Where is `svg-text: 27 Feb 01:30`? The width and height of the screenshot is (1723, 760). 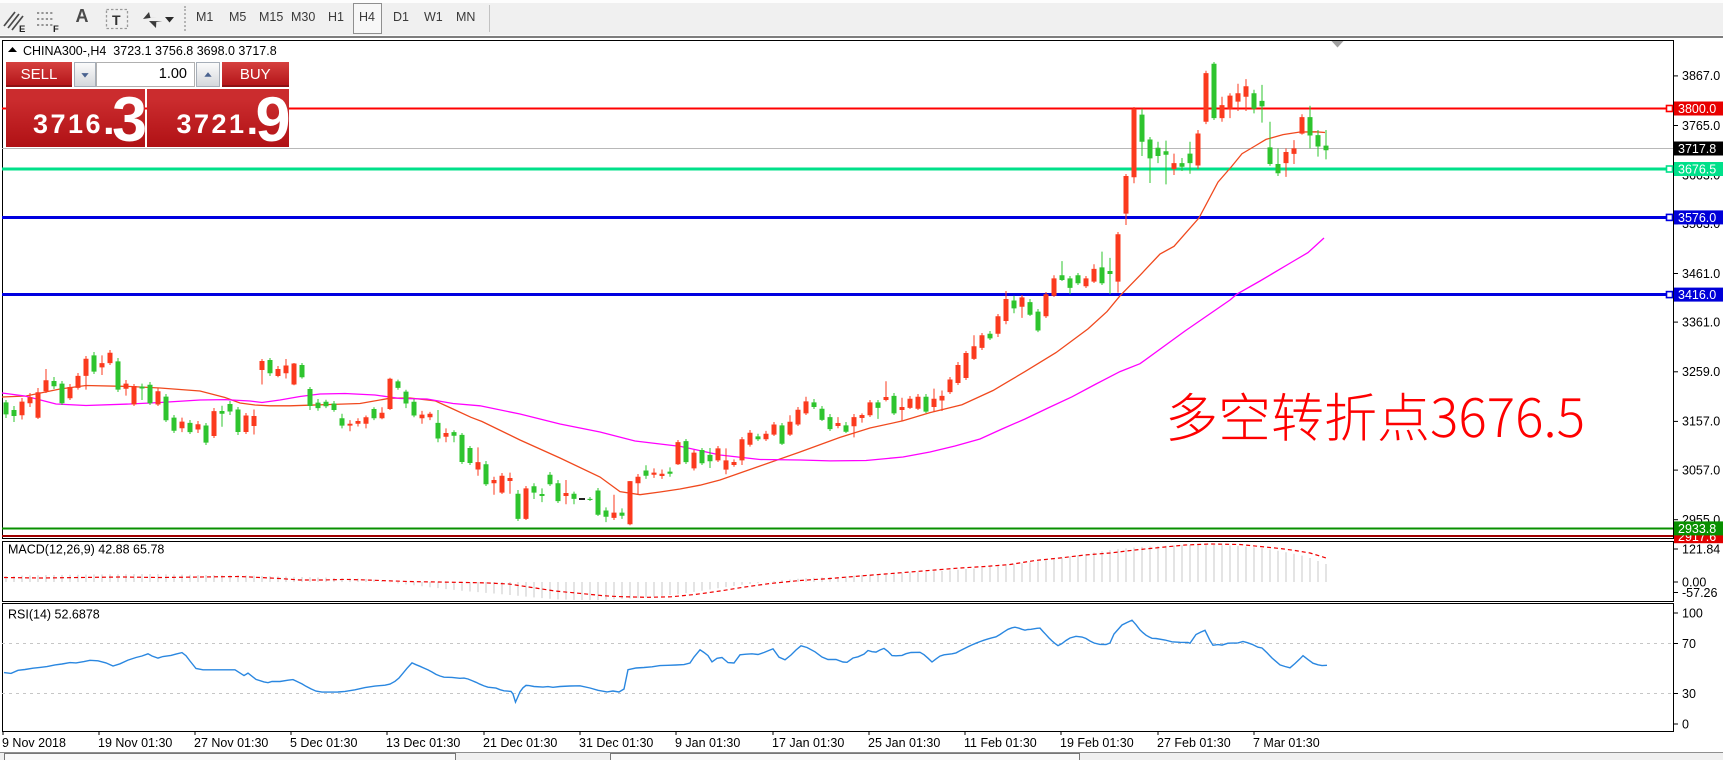 svg-text: 27 Feb 01:30 is located at coordinates (1194, 743).